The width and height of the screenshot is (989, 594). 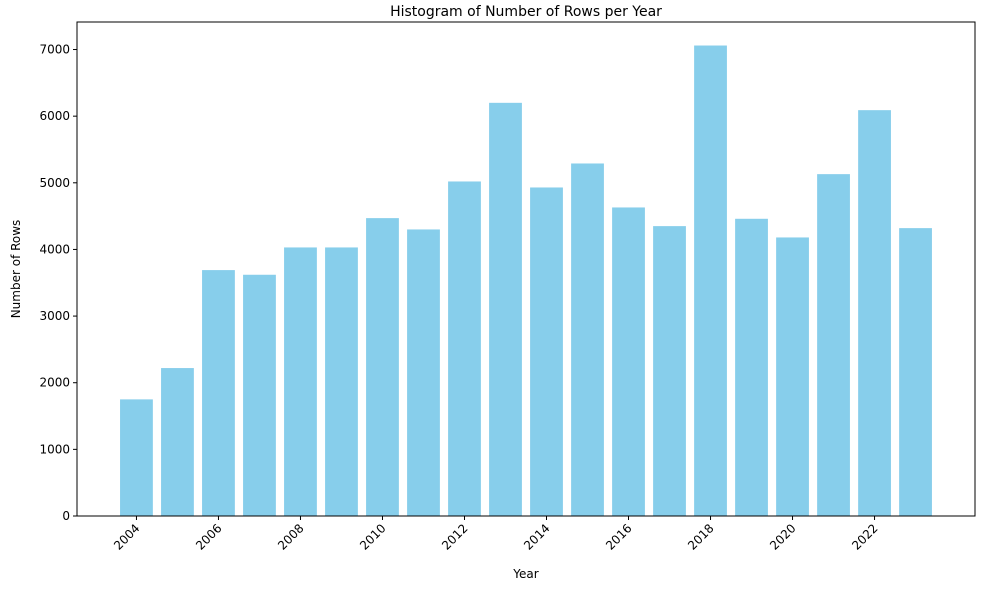 What do you see at coordinates (526, 12) in the screenshot?
I see `chart-title: Histogram of Number of Rows per Year` at bounding box center [526, 12].